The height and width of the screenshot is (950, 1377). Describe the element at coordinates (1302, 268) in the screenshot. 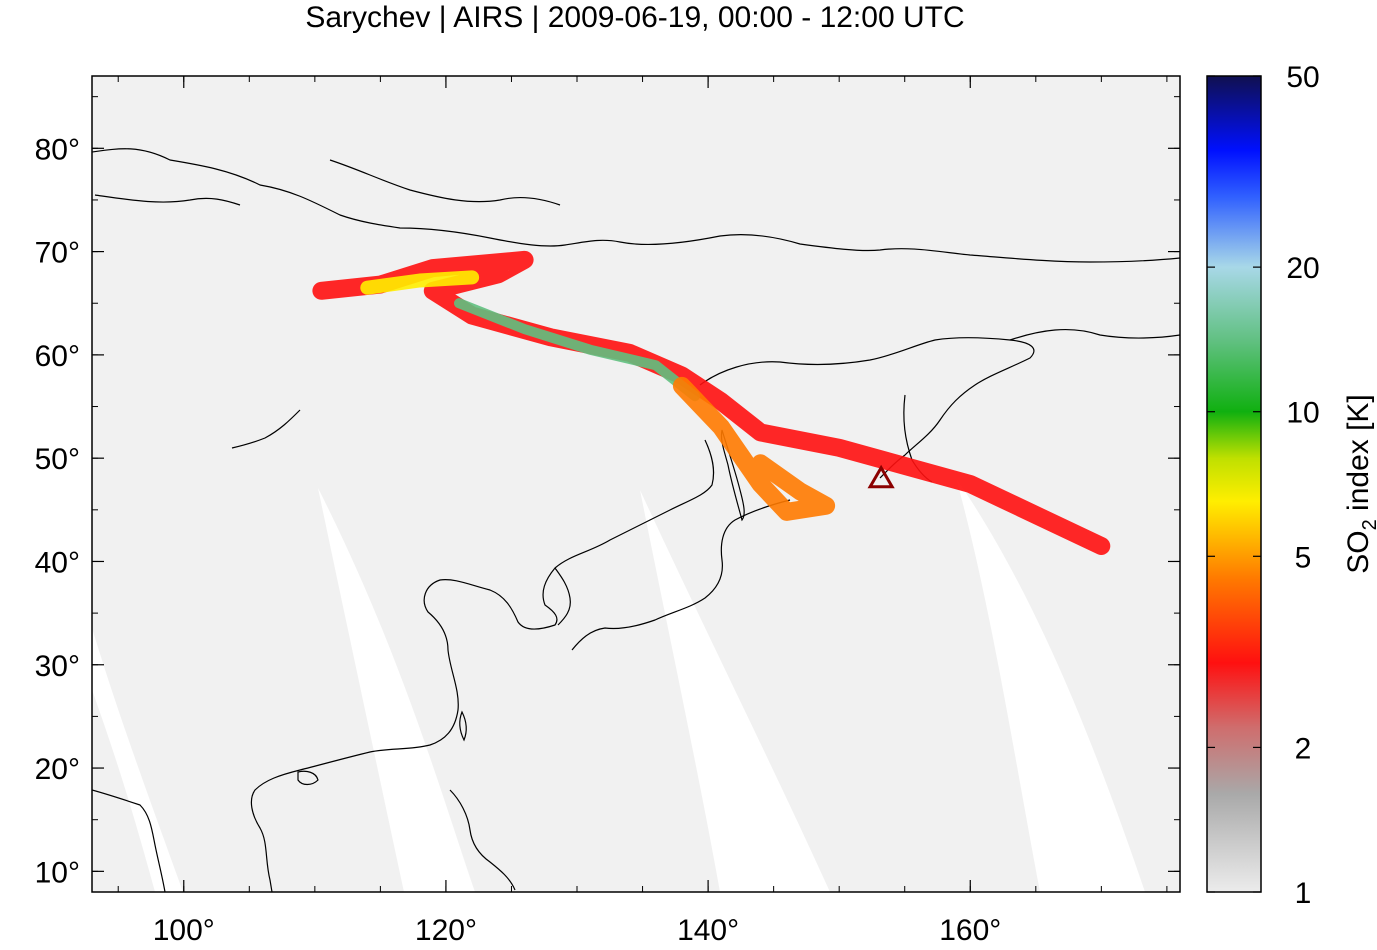

I see `colorbar-tick-label: 20` at that location.